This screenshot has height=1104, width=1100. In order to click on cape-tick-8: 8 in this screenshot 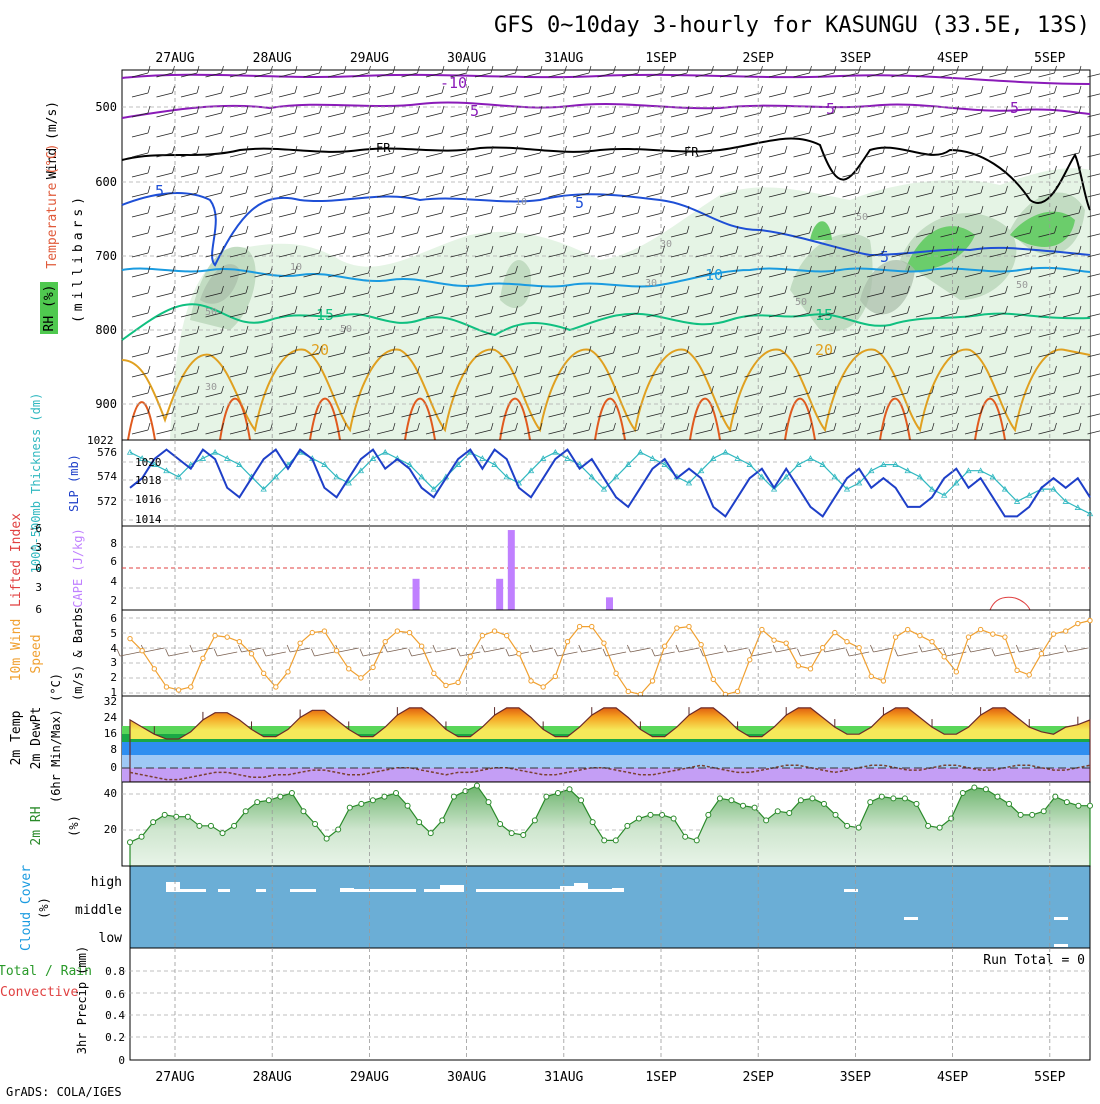, I will do `click(113, 543)`.